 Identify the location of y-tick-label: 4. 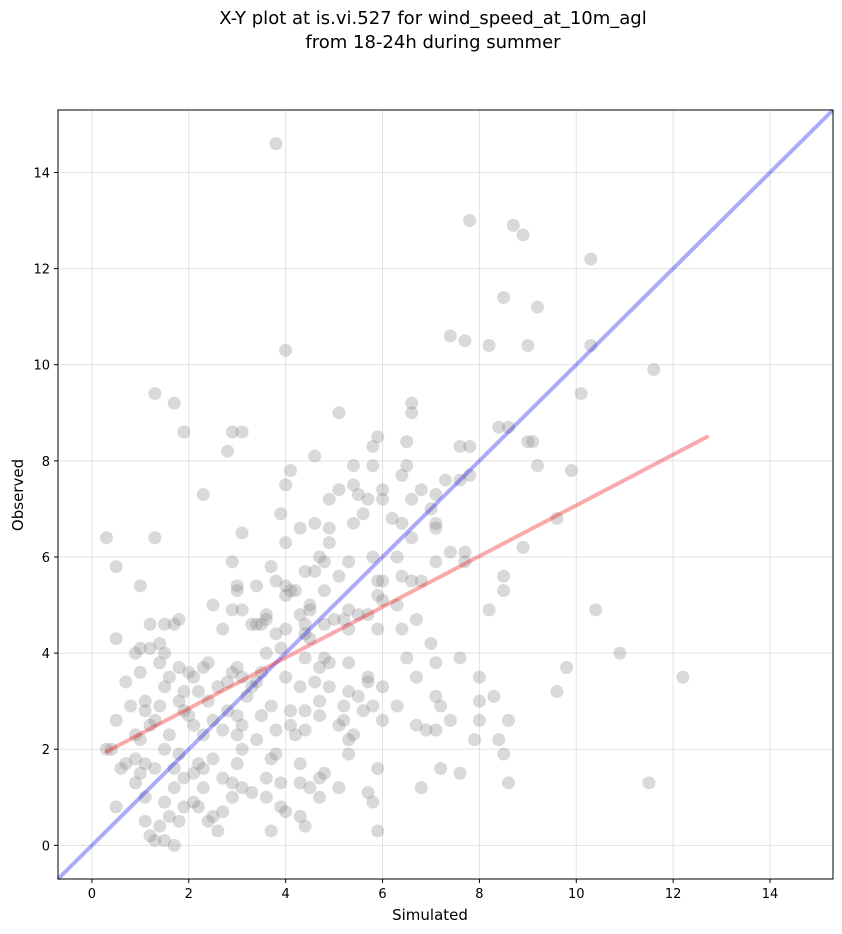
(46, 654).